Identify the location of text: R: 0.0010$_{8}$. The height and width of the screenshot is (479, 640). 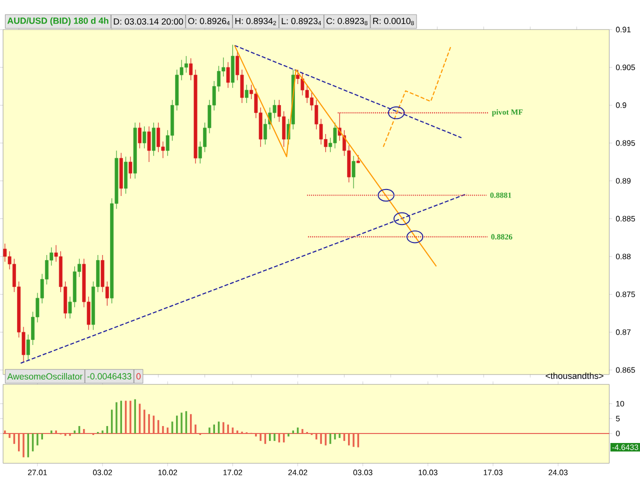
(393, 22).